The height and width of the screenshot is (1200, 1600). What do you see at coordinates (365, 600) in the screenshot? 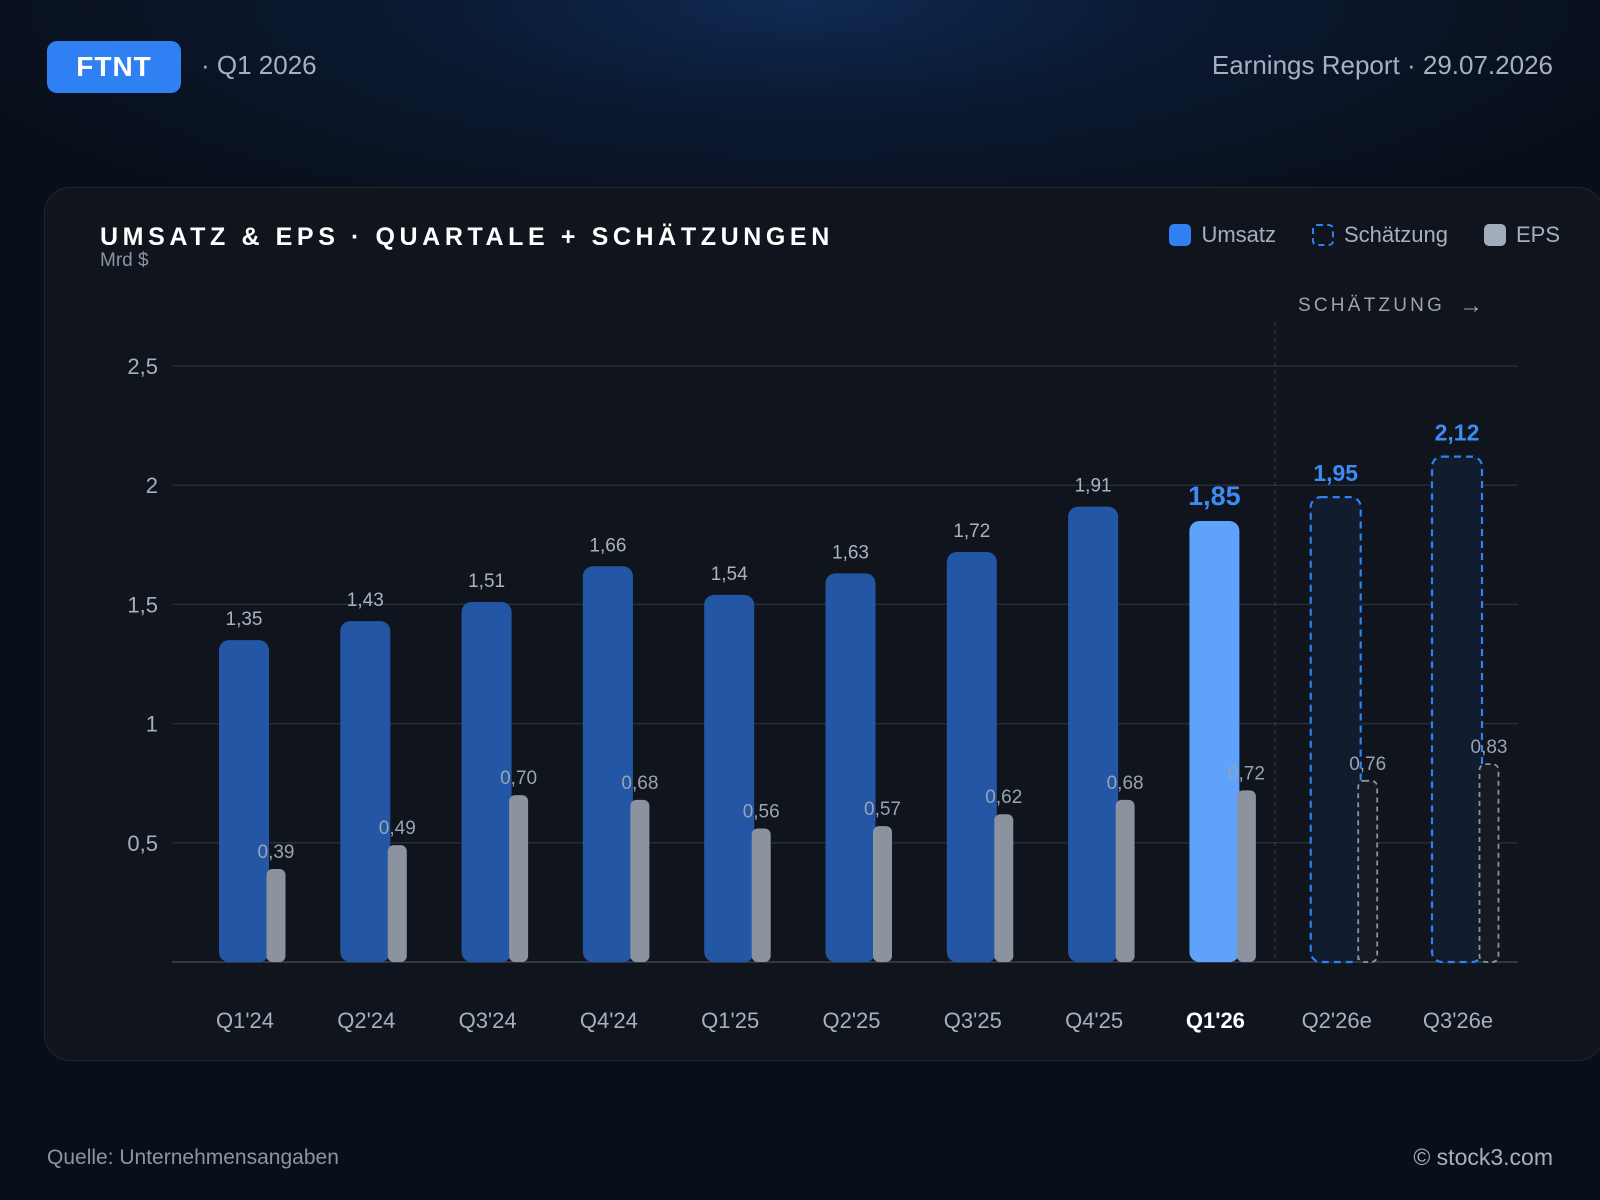
I see `revenue-value-label: 1,43` at bounding box center [365, 600].